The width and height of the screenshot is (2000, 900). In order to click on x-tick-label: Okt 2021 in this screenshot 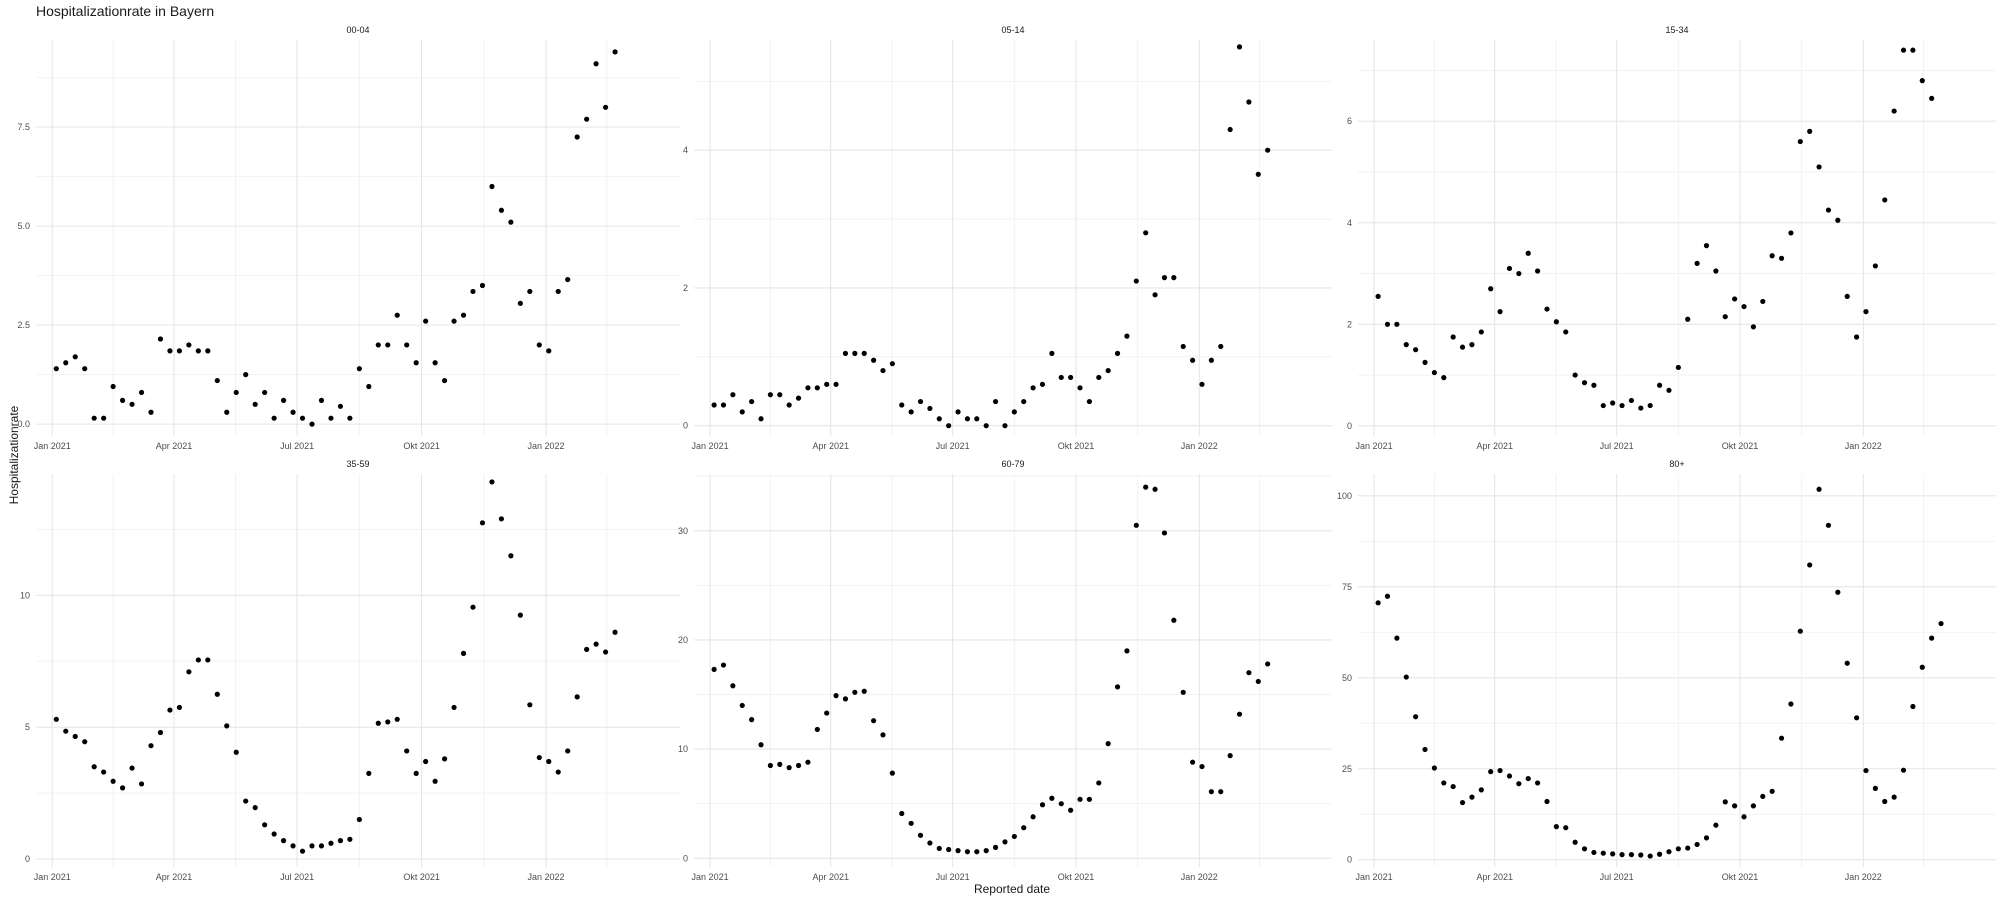, I will do `click(421, 877)`.